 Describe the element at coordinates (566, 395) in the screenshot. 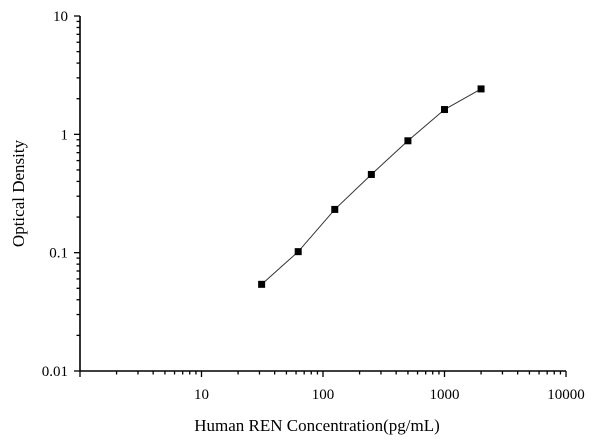

I see `x-tick-label: 10000` at that location.